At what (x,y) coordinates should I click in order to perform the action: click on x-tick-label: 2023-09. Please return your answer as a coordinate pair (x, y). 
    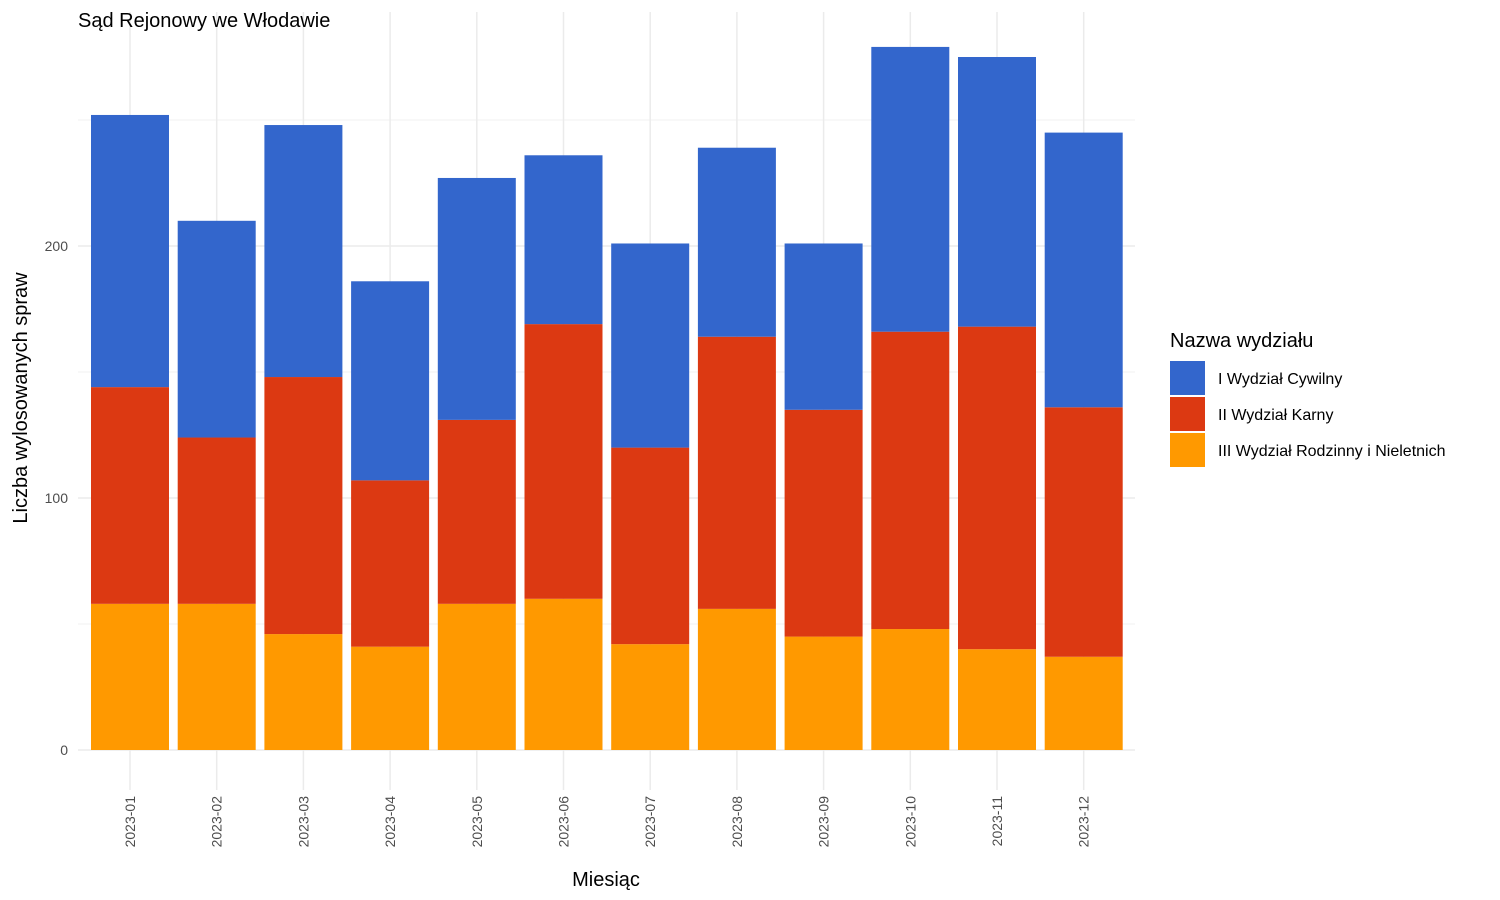
    Looking at the image, I should click on (824, 822).